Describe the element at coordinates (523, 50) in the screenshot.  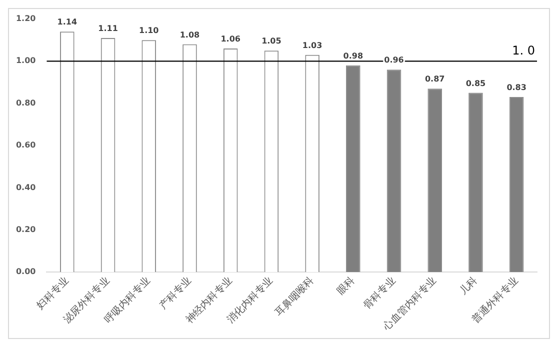
I see `ref-line-label: 1. 0` at that location.